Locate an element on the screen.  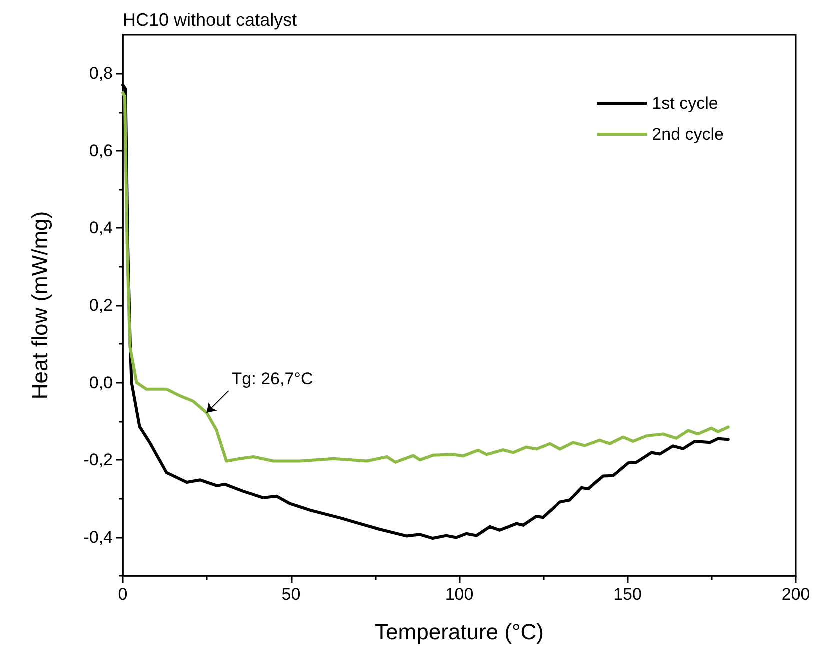
x-tick-label: 200 is located at coordinates (796, 594).